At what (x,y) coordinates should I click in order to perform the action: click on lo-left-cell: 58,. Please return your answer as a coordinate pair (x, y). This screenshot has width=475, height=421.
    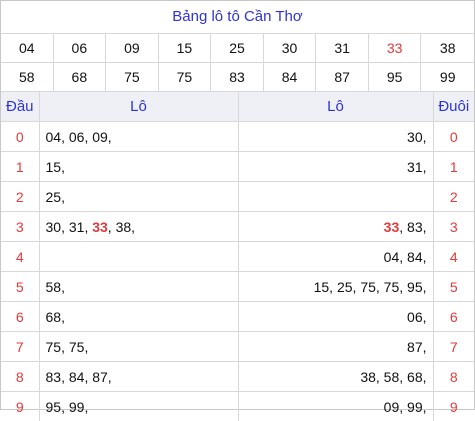
    Looking at the image, I should click on (138, 287).